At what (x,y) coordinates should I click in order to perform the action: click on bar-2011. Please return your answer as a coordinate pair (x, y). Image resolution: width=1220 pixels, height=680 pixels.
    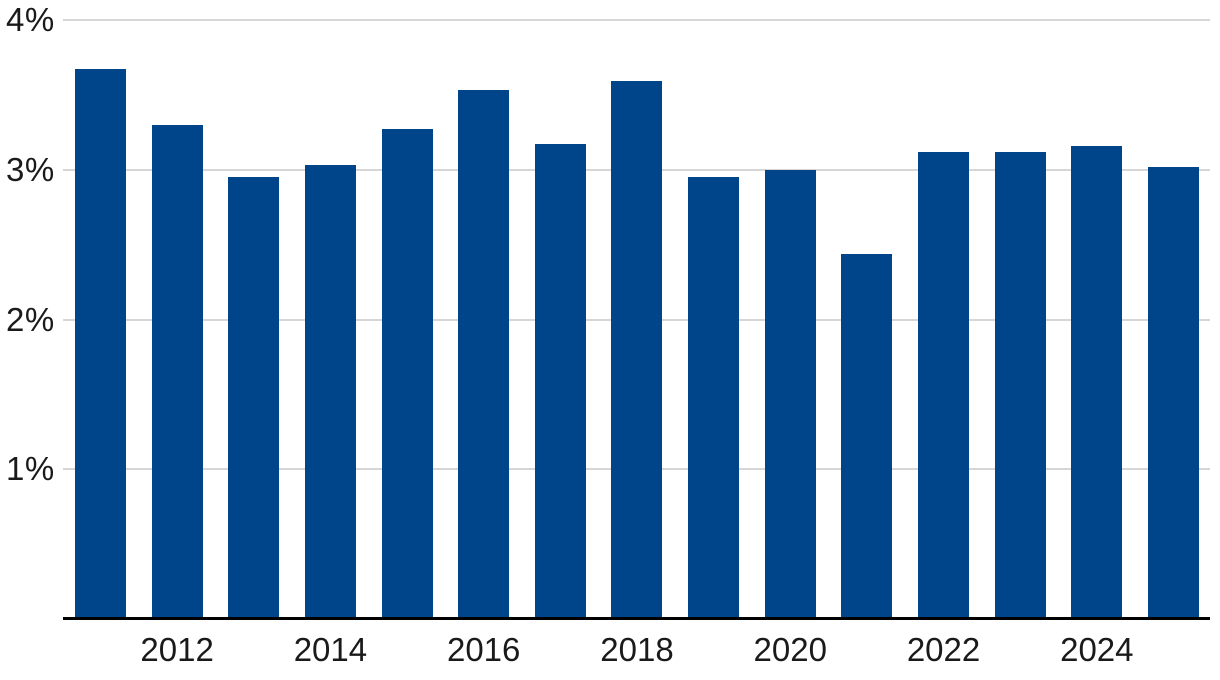
    Looking at the image, I should click on (100, 344).